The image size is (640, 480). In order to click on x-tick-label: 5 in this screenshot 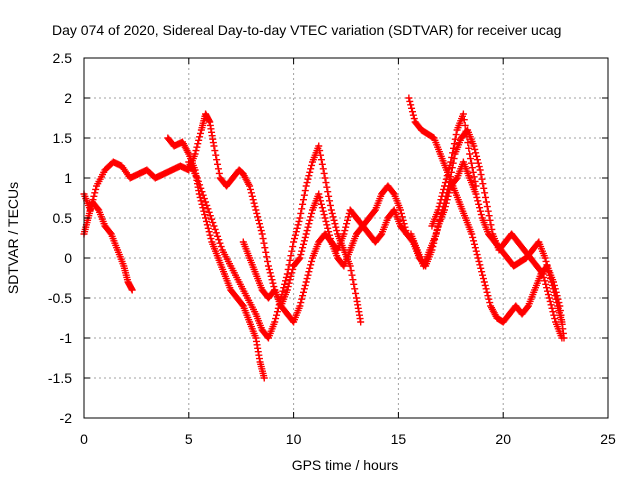, I will do `click(189, 439)`.